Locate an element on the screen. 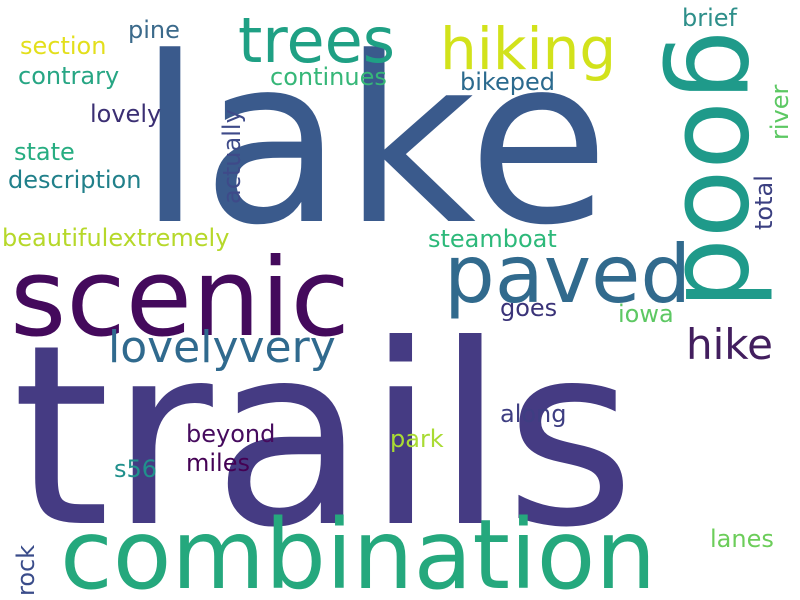 This screenshot has height=600, width=800. word-brief: brief is located at coordinates (709, 18).